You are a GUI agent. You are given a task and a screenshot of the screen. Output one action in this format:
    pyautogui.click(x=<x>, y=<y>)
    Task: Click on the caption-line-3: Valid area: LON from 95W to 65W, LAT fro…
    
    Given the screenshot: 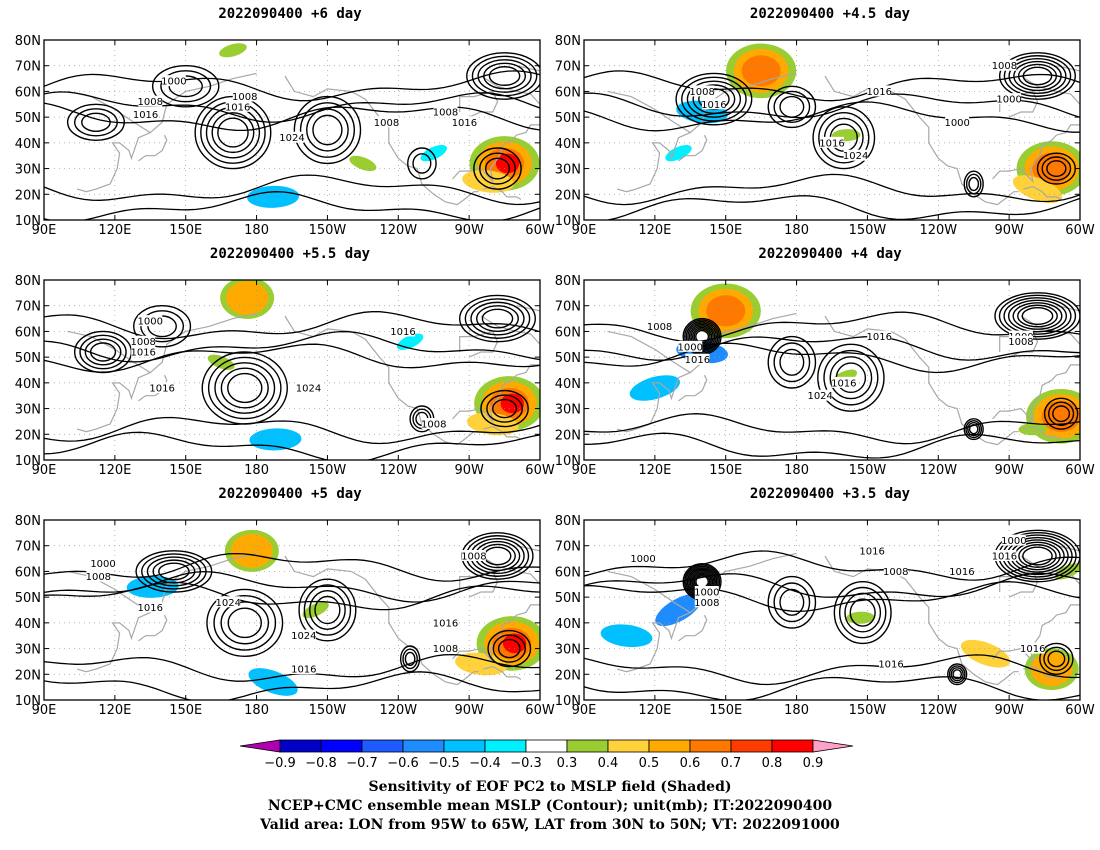 What is the action you would take?
    pyautogui.click(x=550, y=825)
    